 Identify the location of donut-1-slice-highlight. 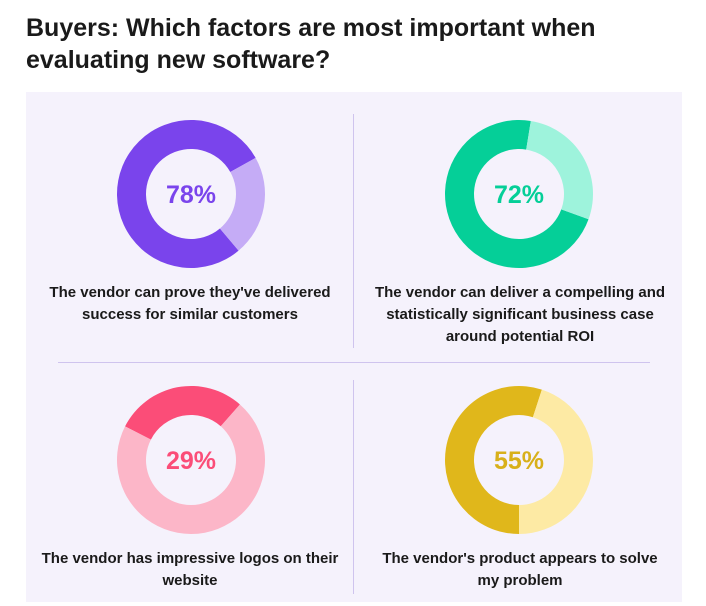
(186, 194).